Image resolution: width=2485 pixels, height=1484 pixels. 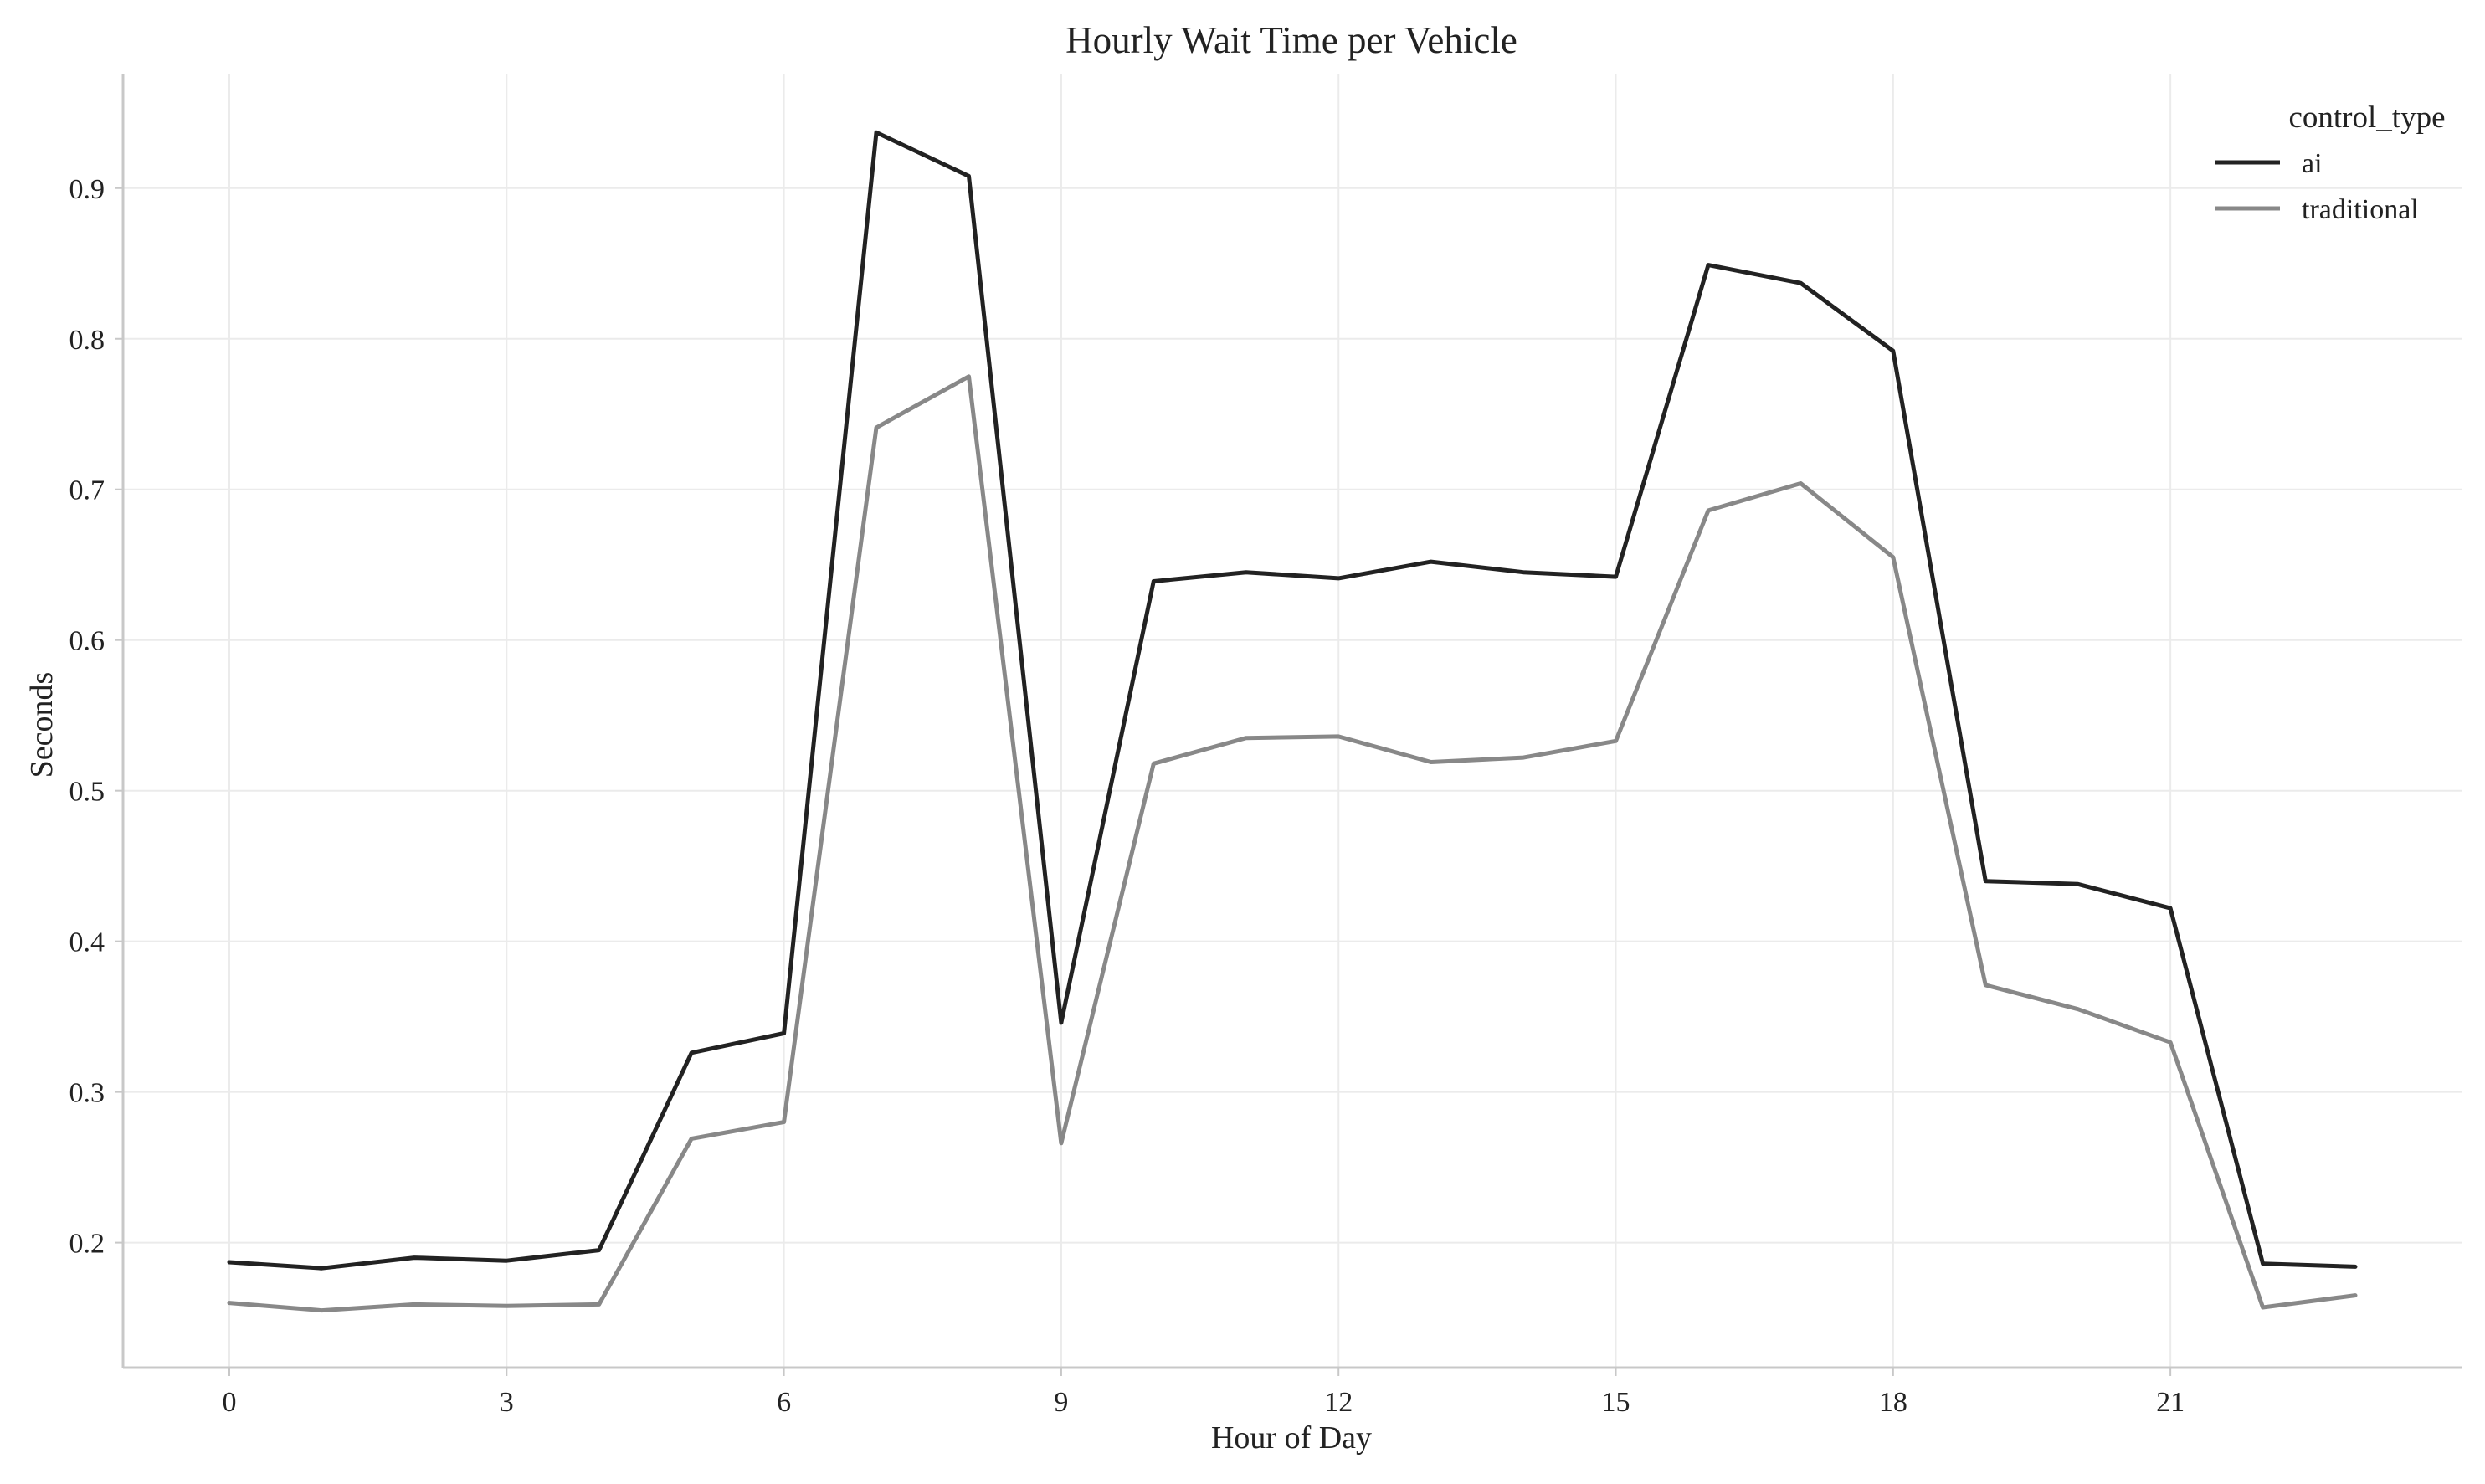 What do you see at coordinates (1893, 1402) in the screenshot?
I see `x-tick-label: 18` at bounding box center [1893, 1402].